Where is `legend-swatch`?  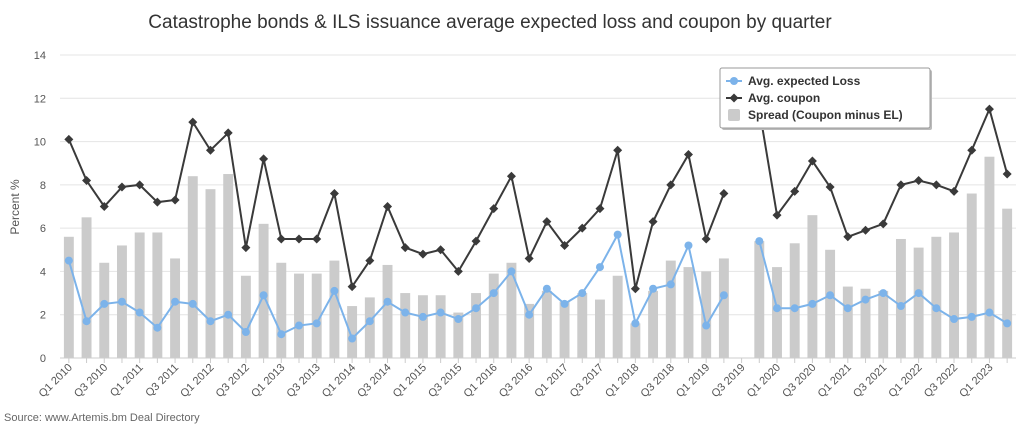
legend-swatch is located at coordinates (734, 115).